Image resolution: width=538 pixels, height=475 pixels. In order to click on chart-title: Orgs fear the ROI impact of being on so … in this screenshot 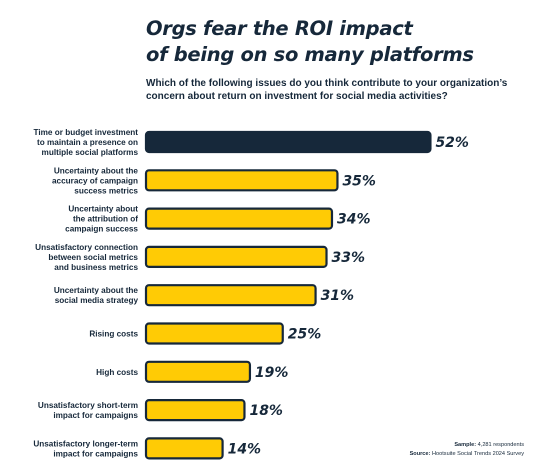, I will do `click(336, 42)`.